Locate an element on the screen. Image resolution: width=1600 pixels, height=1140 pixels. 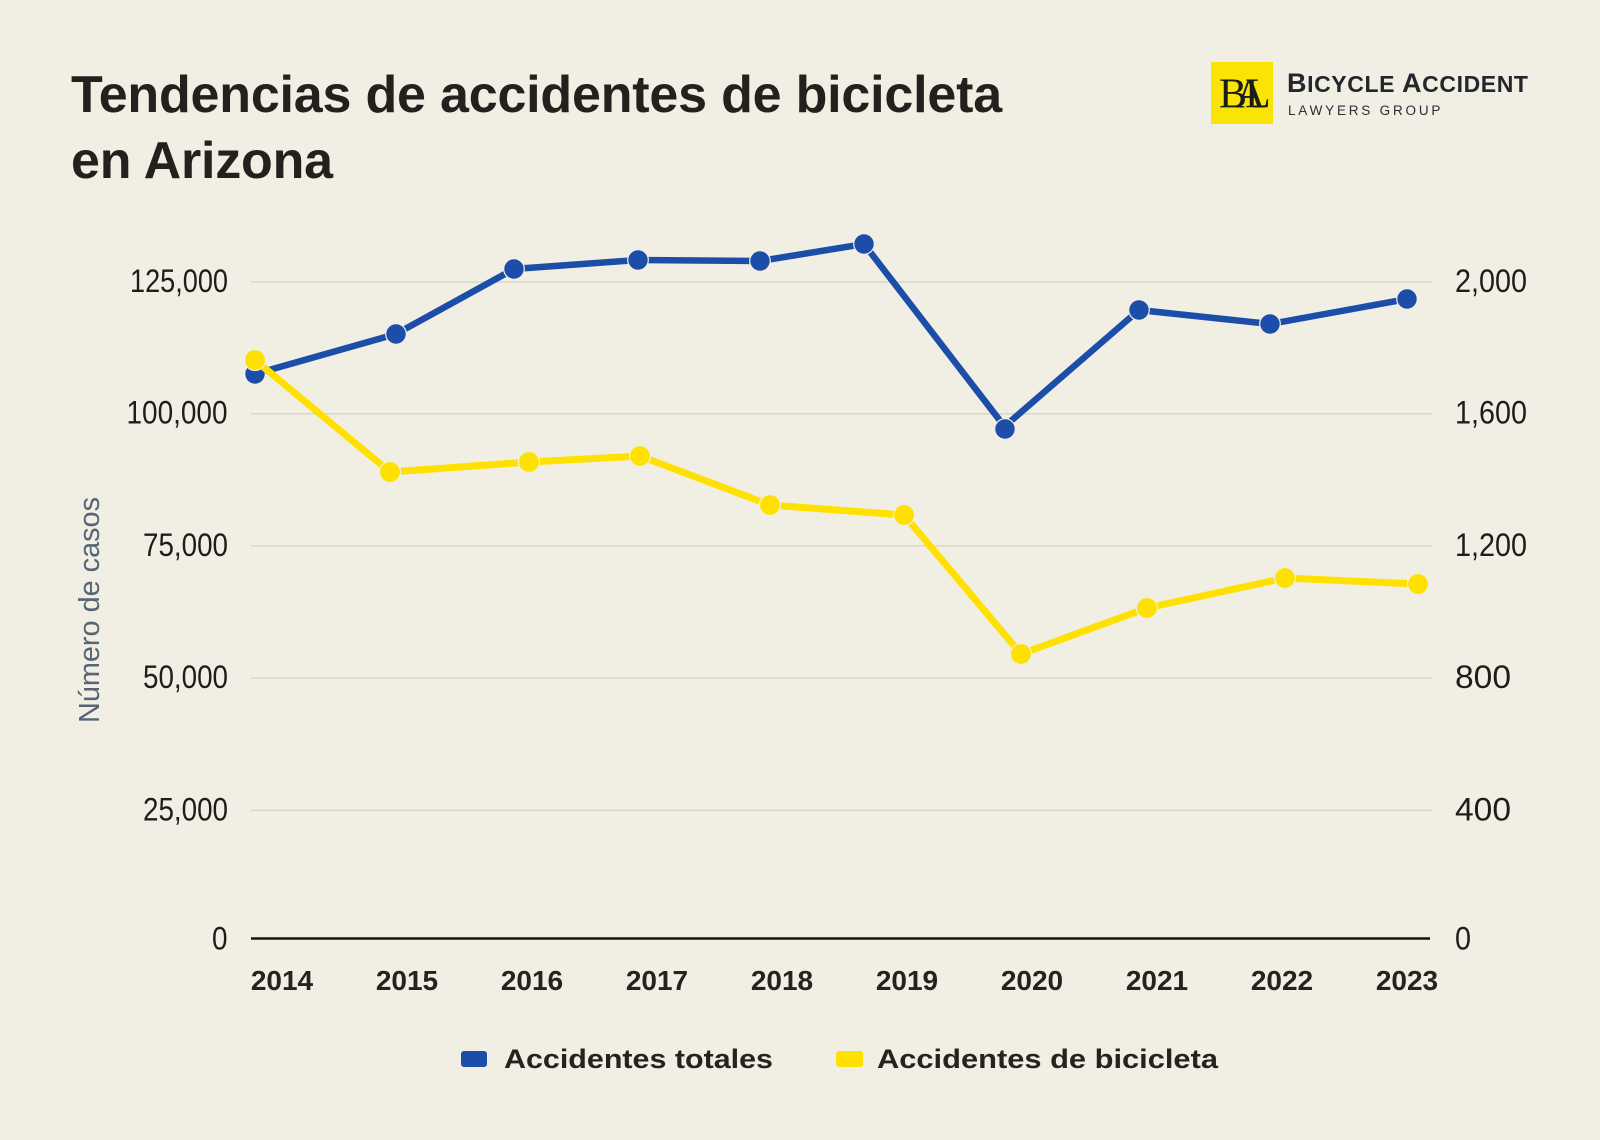
svg-text: 2,000 is located at coordinates (1491, 281).